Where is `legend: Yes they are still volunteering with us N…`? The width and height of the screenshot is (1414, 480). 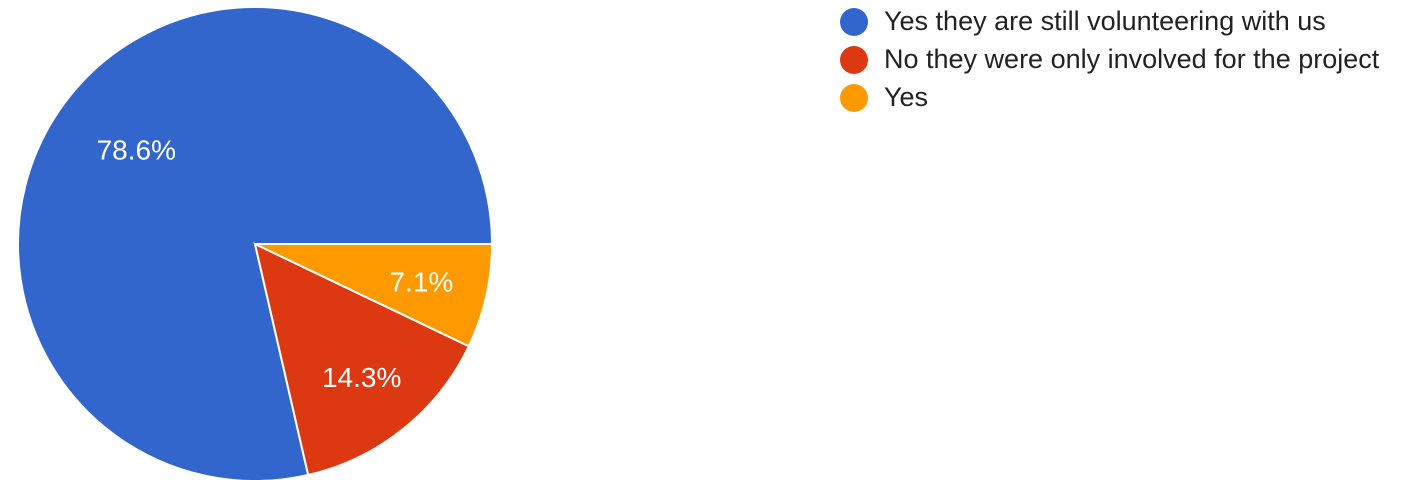 legend: Yes they are still volunteering with us N… is located at coordinates (1125, 61).